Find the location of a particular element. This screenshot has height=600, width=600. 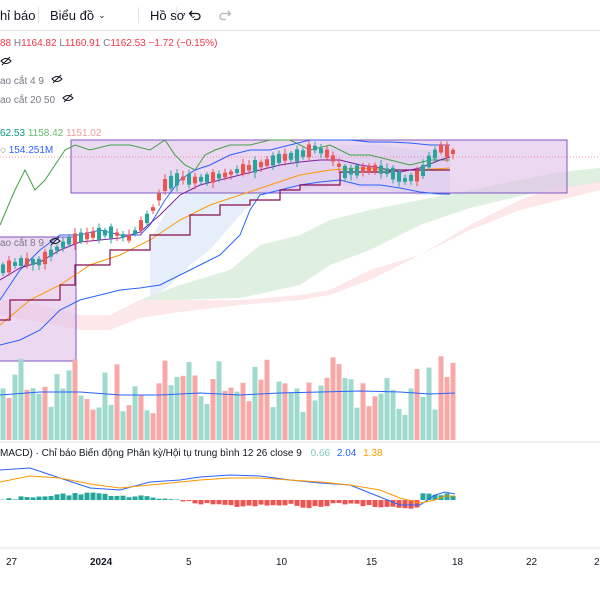

volume-ma-line is located at coordinates (228, 393).